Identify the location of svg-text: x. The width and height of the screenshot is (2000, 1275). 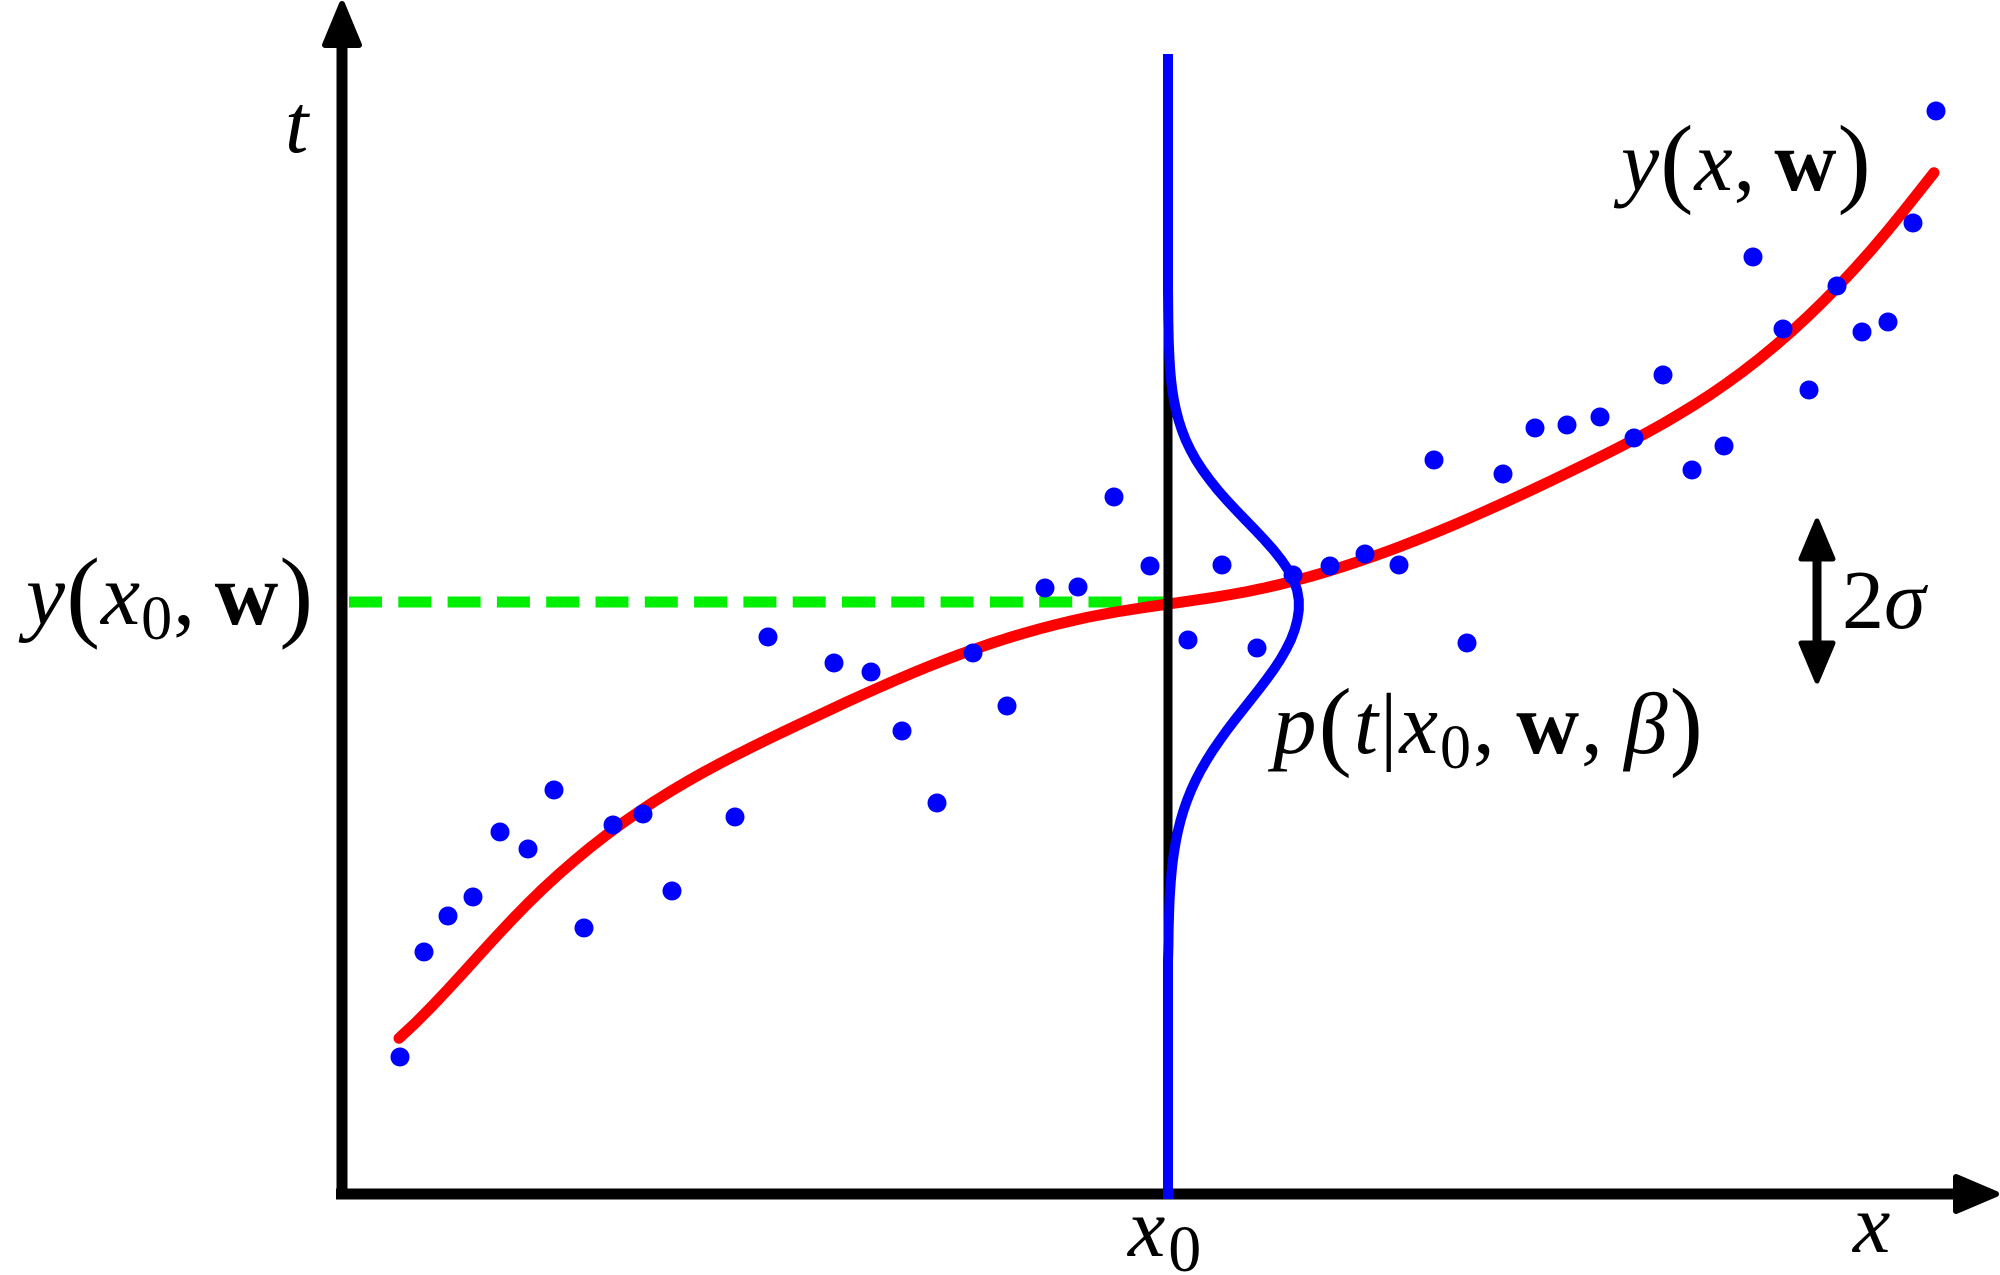
(1870, 1224).